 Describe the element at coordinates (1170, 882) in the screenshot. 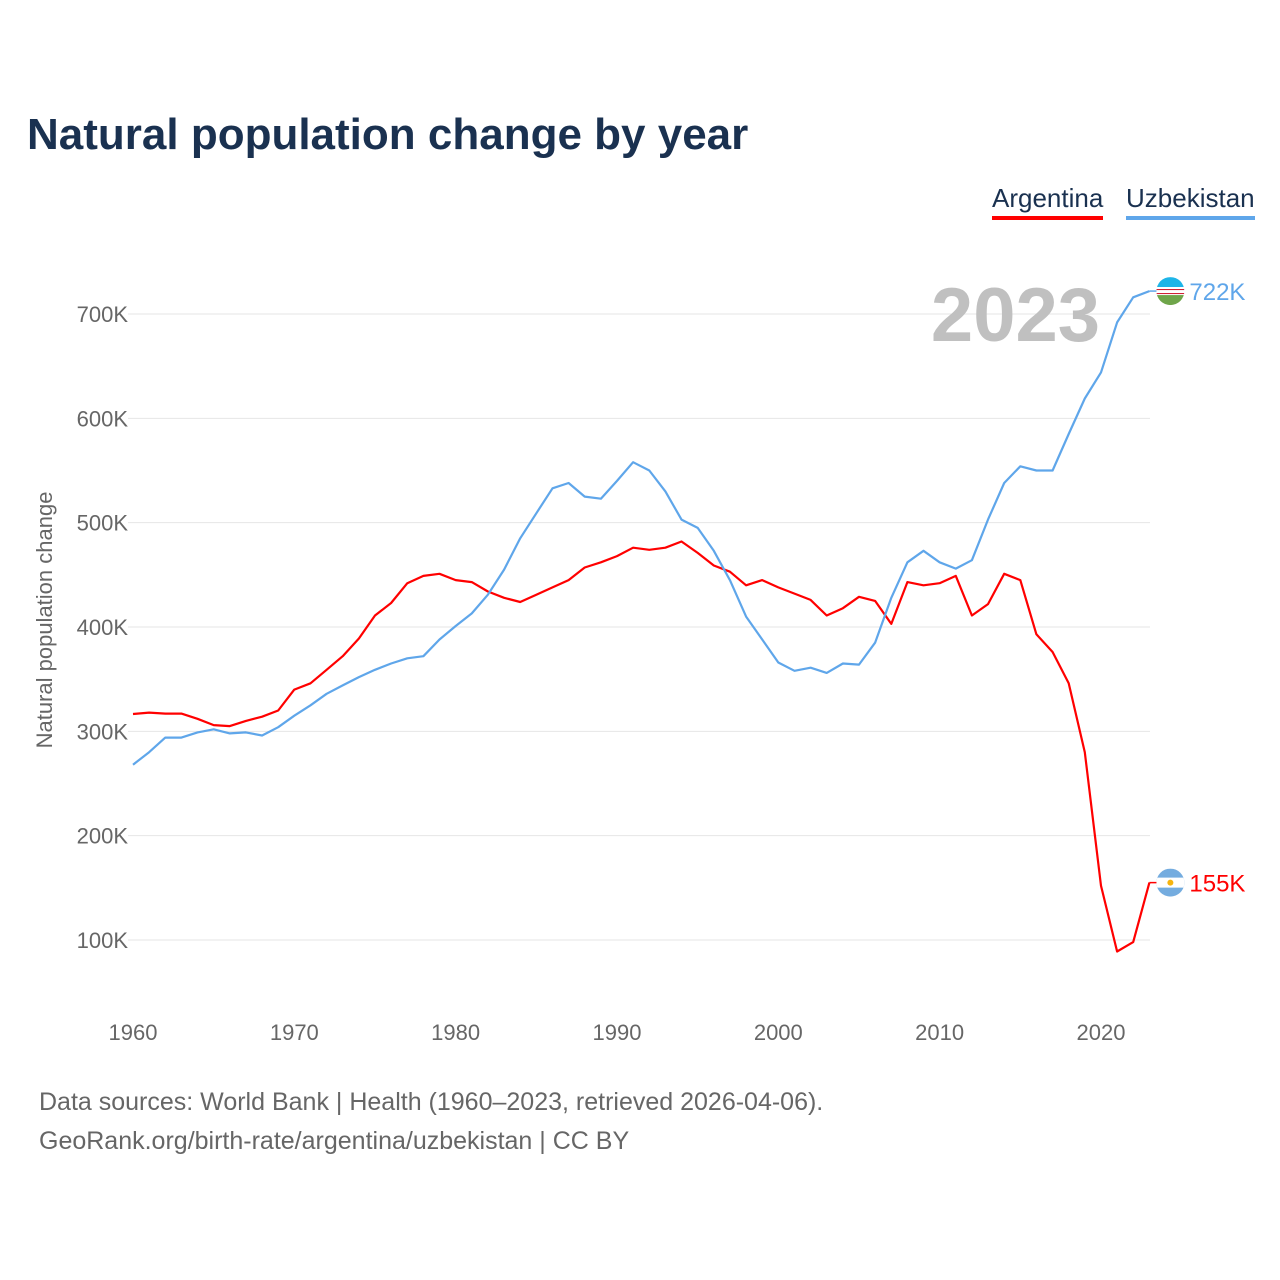

I see `argentina-flag-icon` at that location.